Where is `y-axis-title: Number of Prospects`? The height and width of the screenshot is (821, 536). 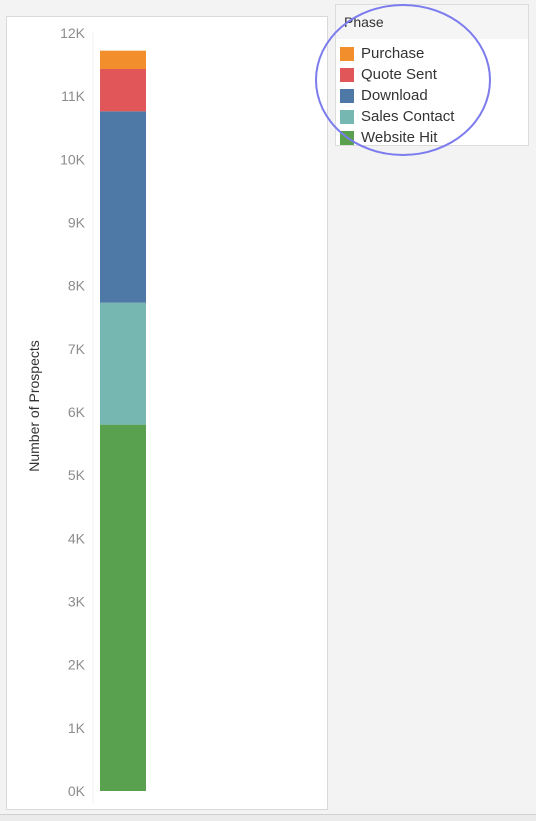
y-axis-title: Number of Prospects is located at coordinates (34, 406).